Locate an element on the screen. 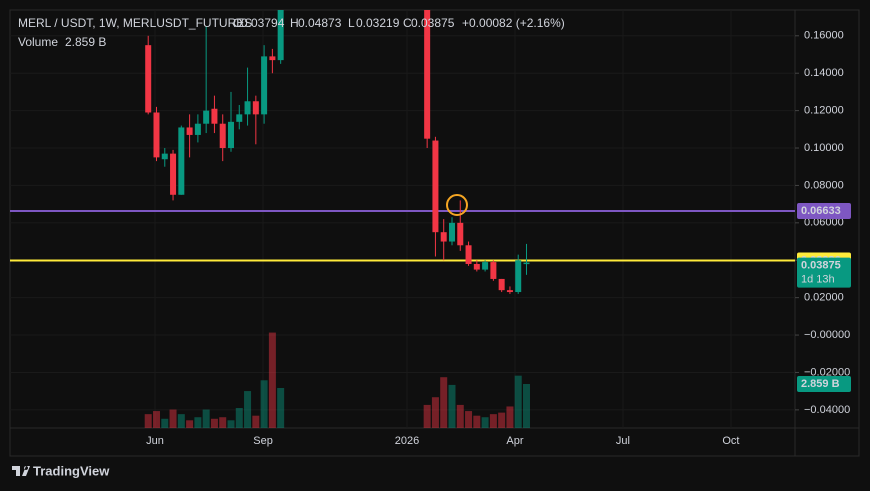  last-price-tag-bg is located at coordinates (824, 272).